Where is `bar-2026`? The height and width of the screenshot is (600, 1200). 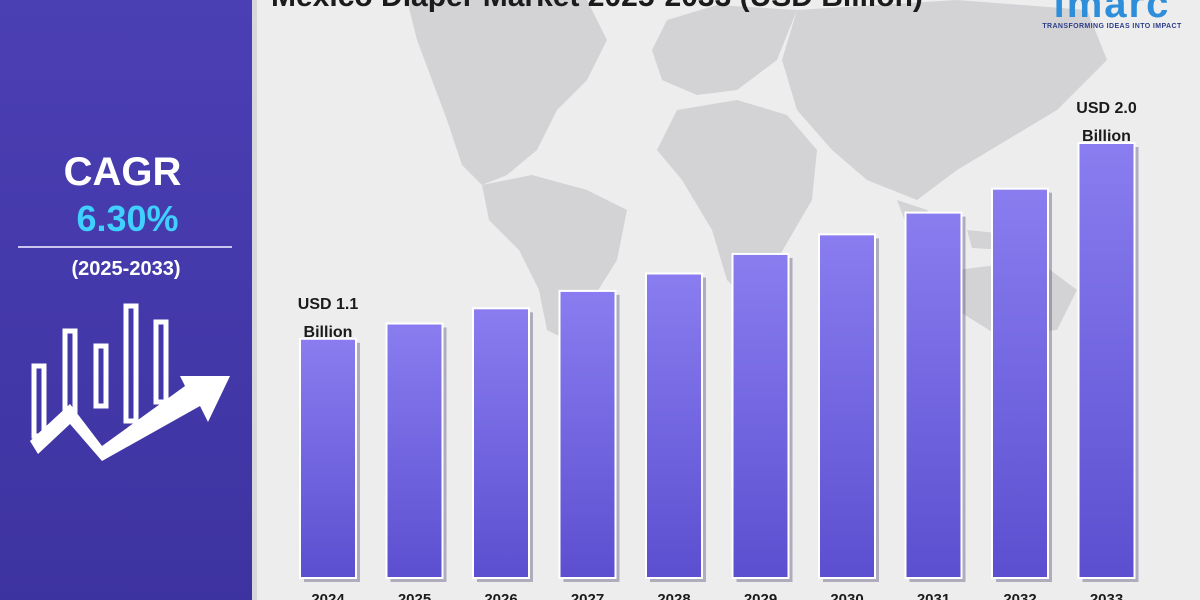 bar-2026 is located at coordinates (501, 443).